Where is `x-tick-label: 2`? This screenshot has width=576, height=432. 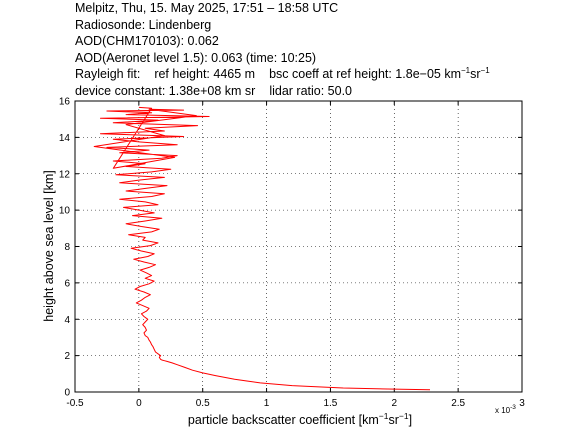 x-tick-label: 2 is located at coordinates (395, 403).